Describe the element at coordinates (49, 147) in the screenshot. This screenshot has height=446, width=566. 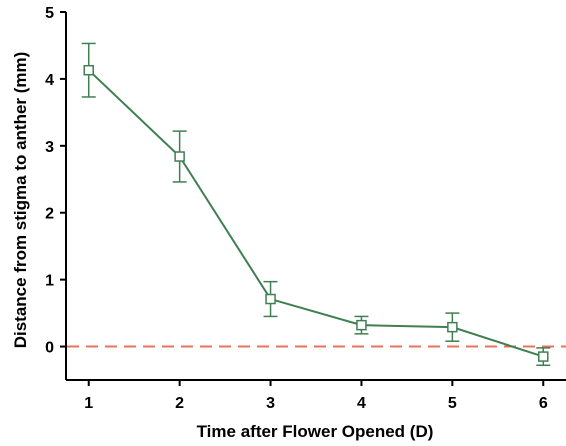
I see `y-tick-label: 3` at that location.